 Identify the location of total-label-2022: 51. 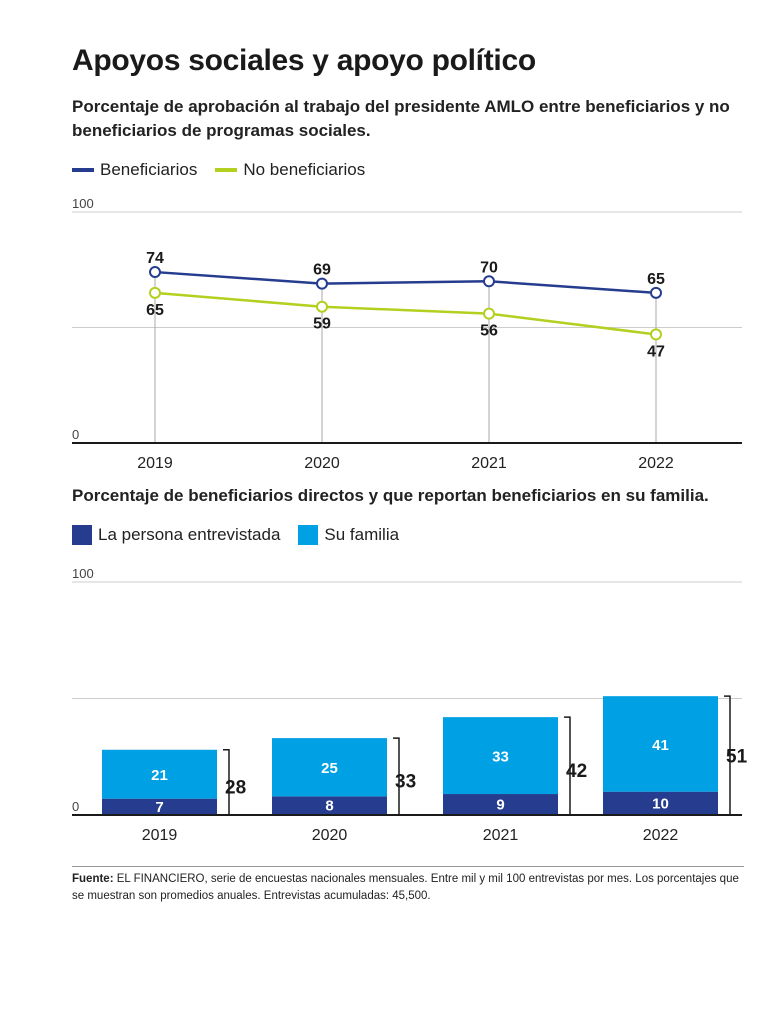
(737, 757).